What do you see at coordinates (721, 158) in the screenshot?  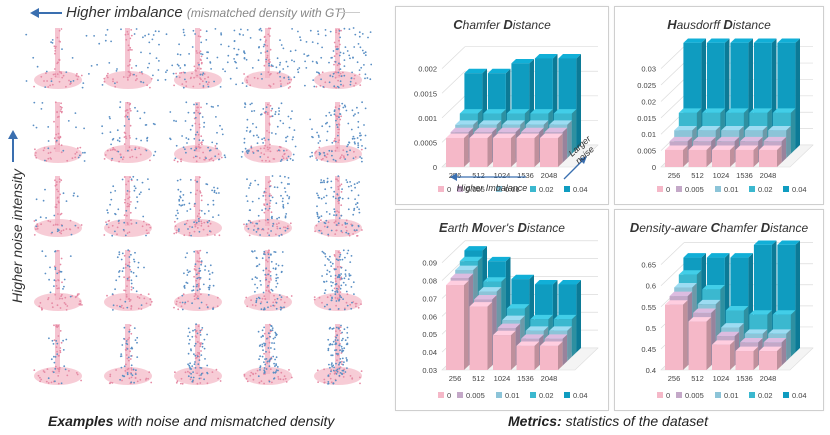 I see `bar-front` at bounding box center [721, 158].